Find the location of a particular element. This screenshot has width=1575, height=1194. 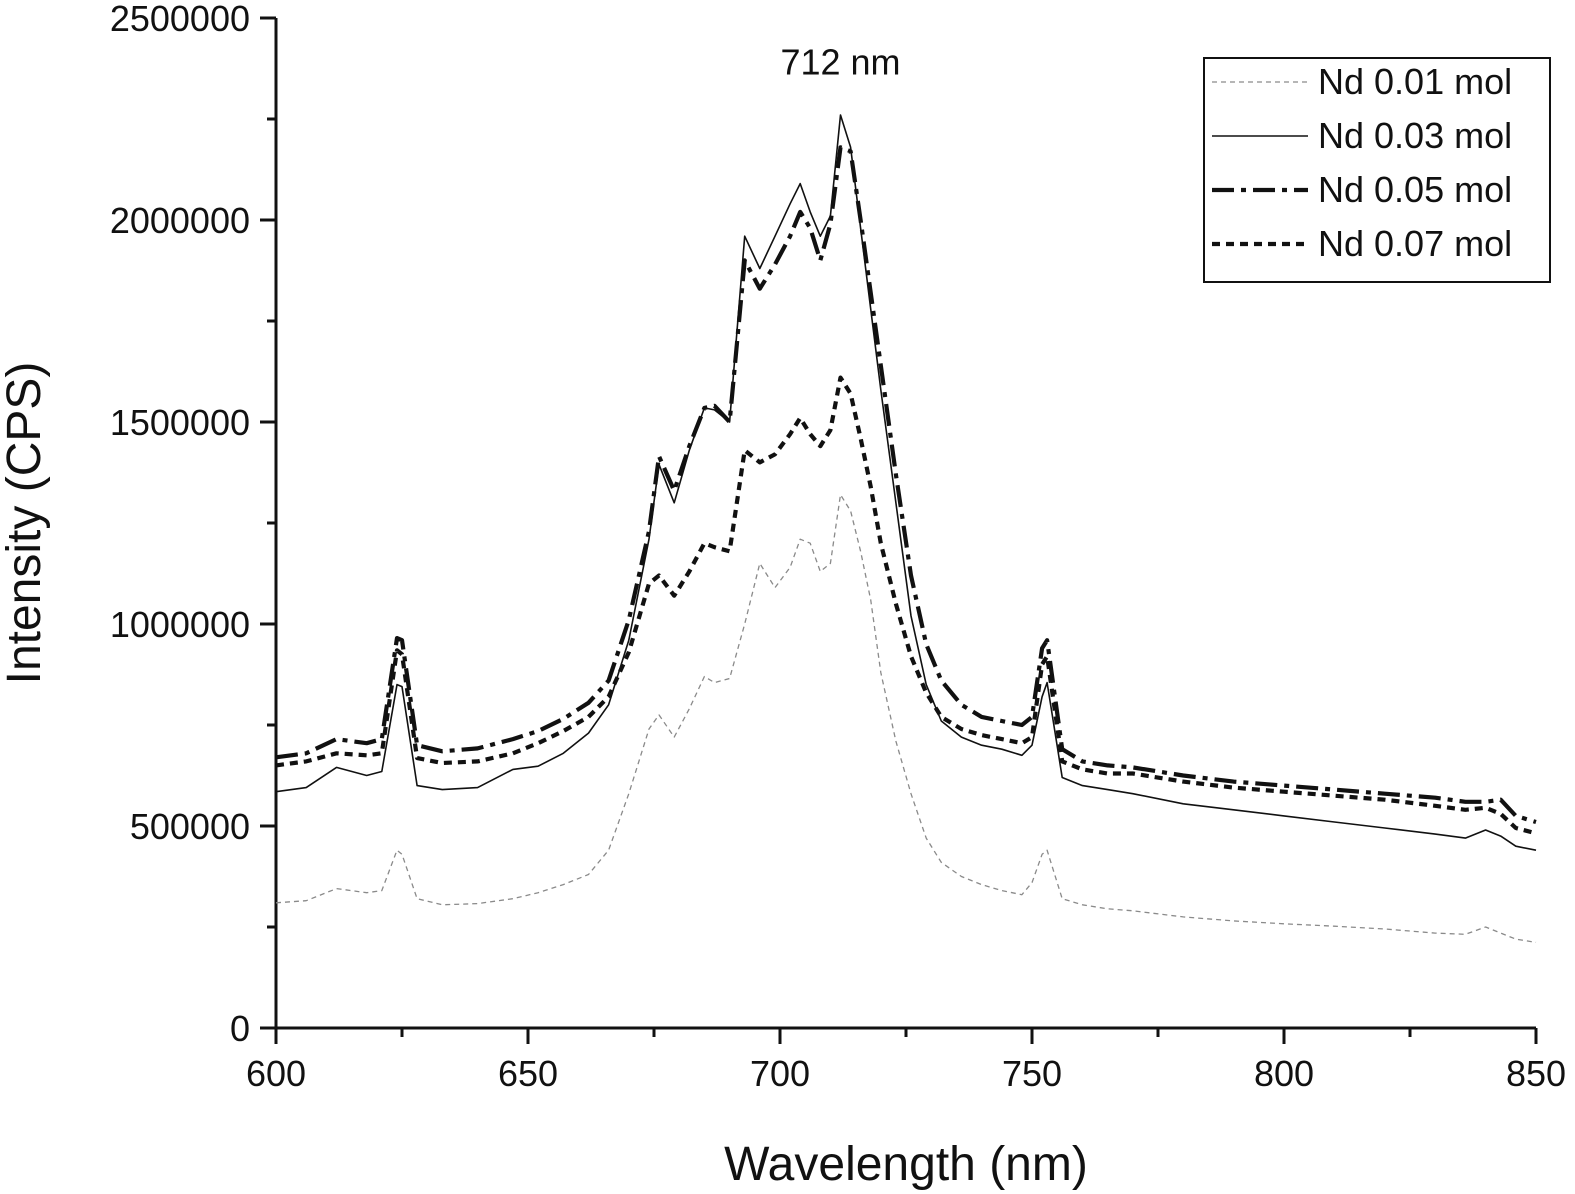

y-tick-label: 500000 is located at coordinates (190, 826).